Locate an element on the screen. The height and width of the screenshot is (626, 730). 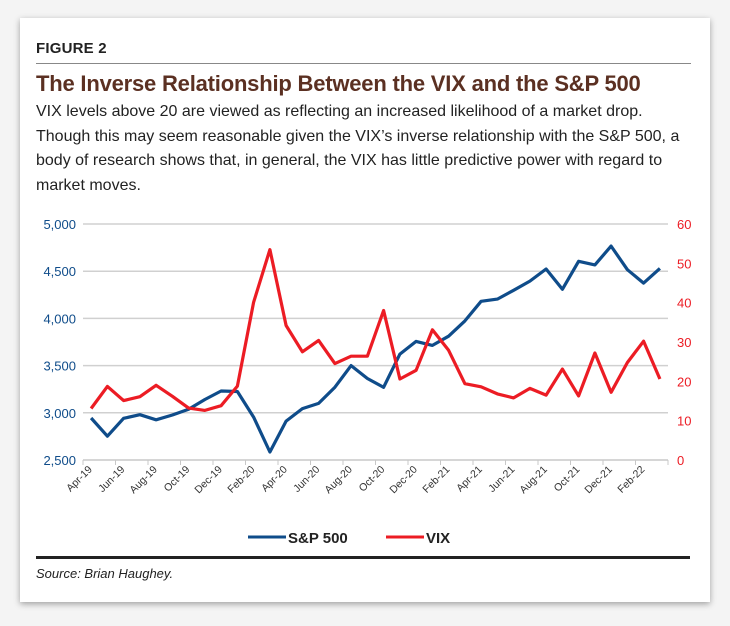
x-axis-tick-label: Oct-19 is located at coordinates (177, 479).